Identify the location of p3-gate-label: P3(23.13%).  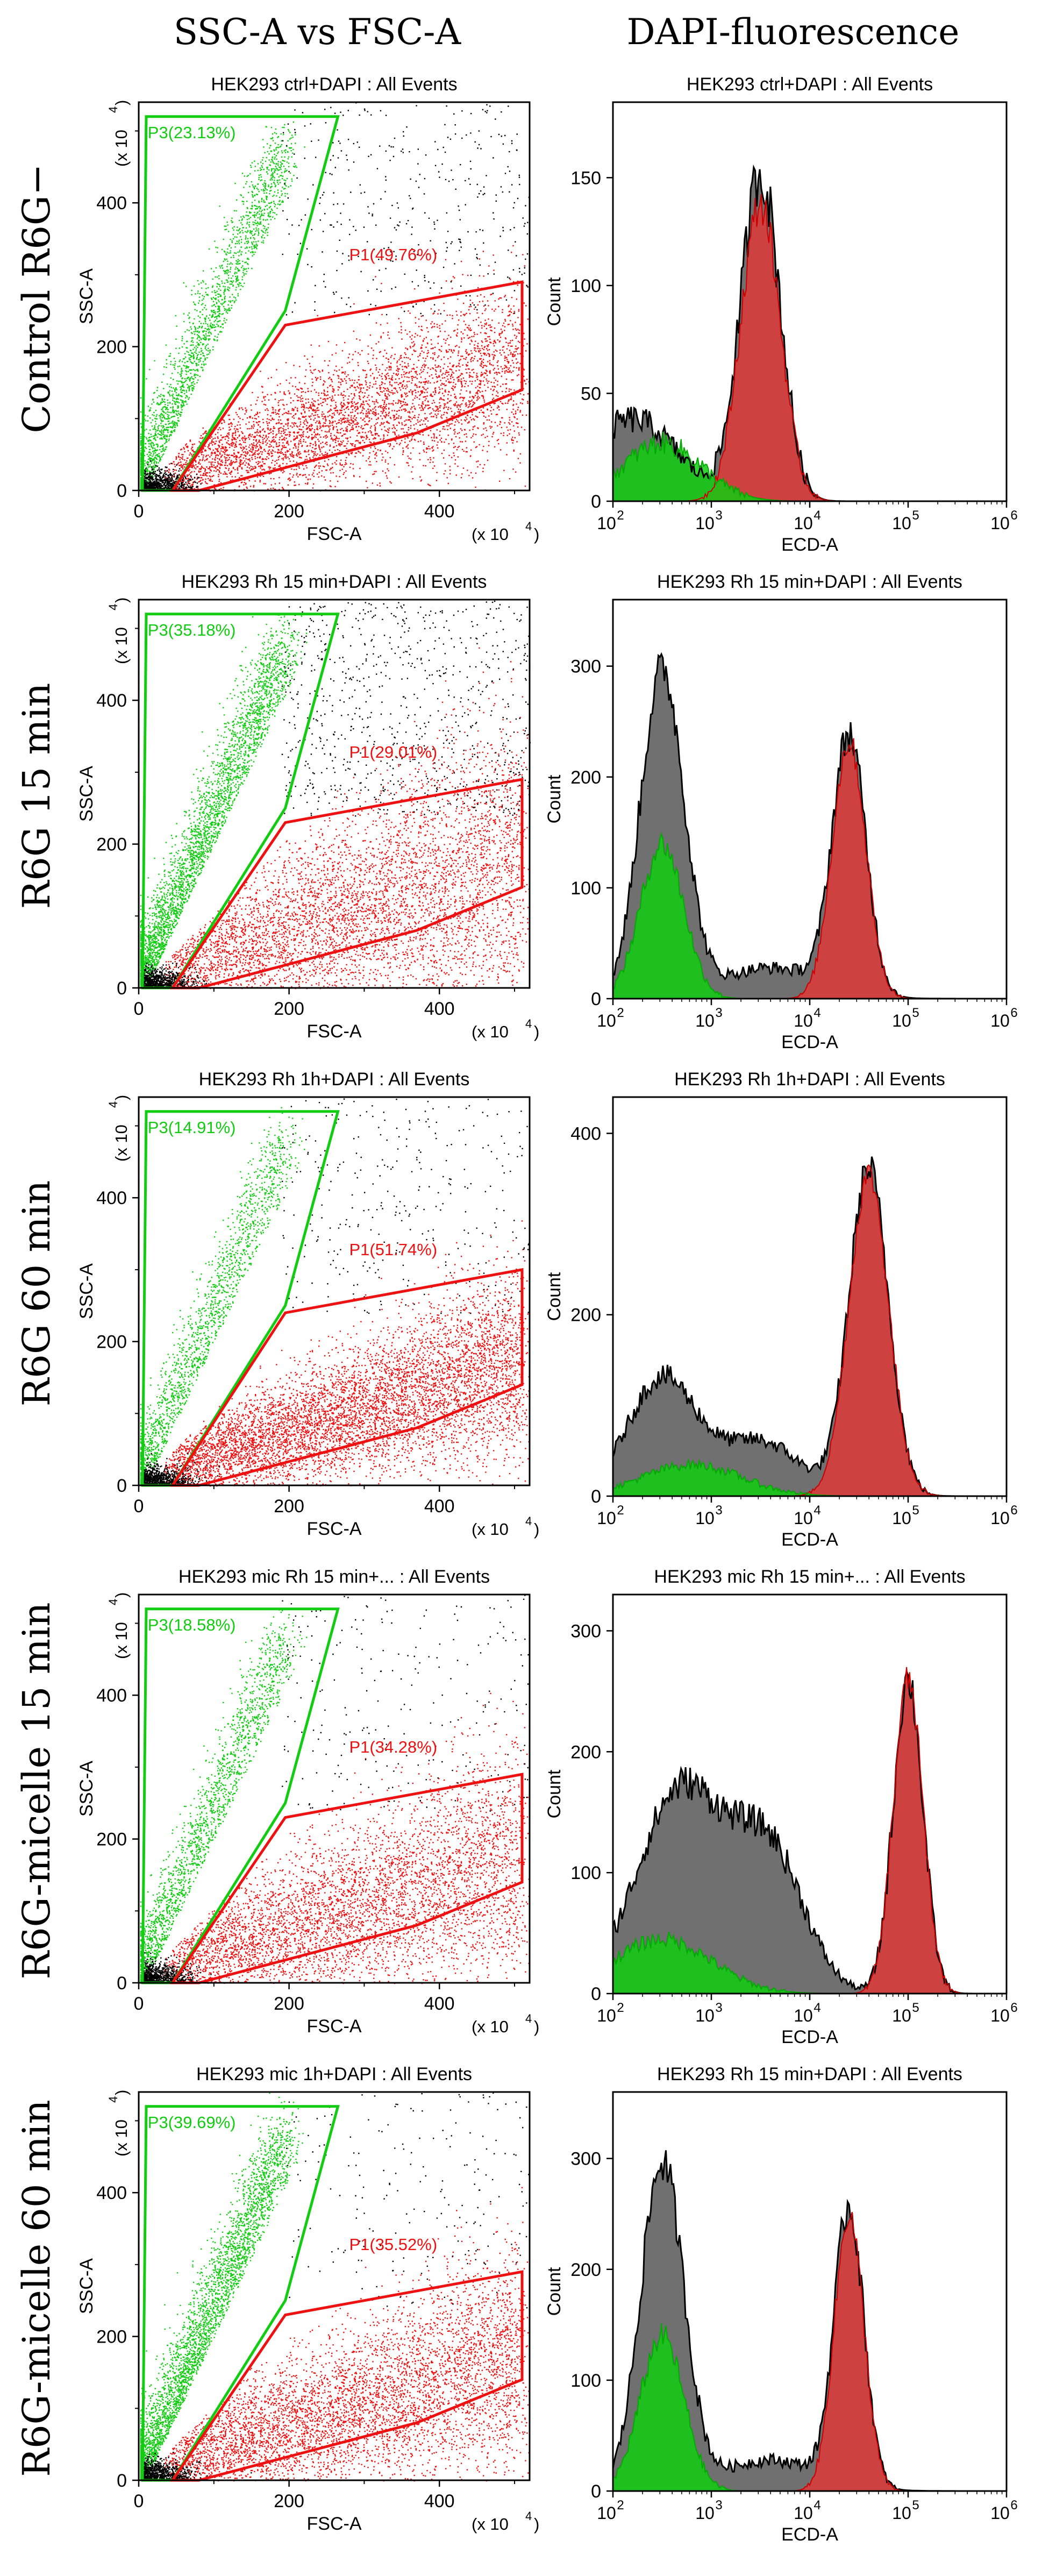
(192, 132).